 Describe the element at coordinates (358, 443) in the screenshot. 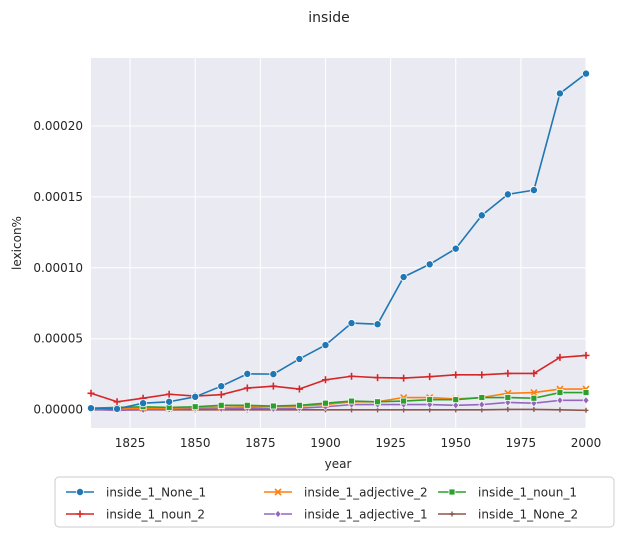

I see `x-tick-labels: 1825 1850 1875 1900 1925 1950 1975 2000` at that location.